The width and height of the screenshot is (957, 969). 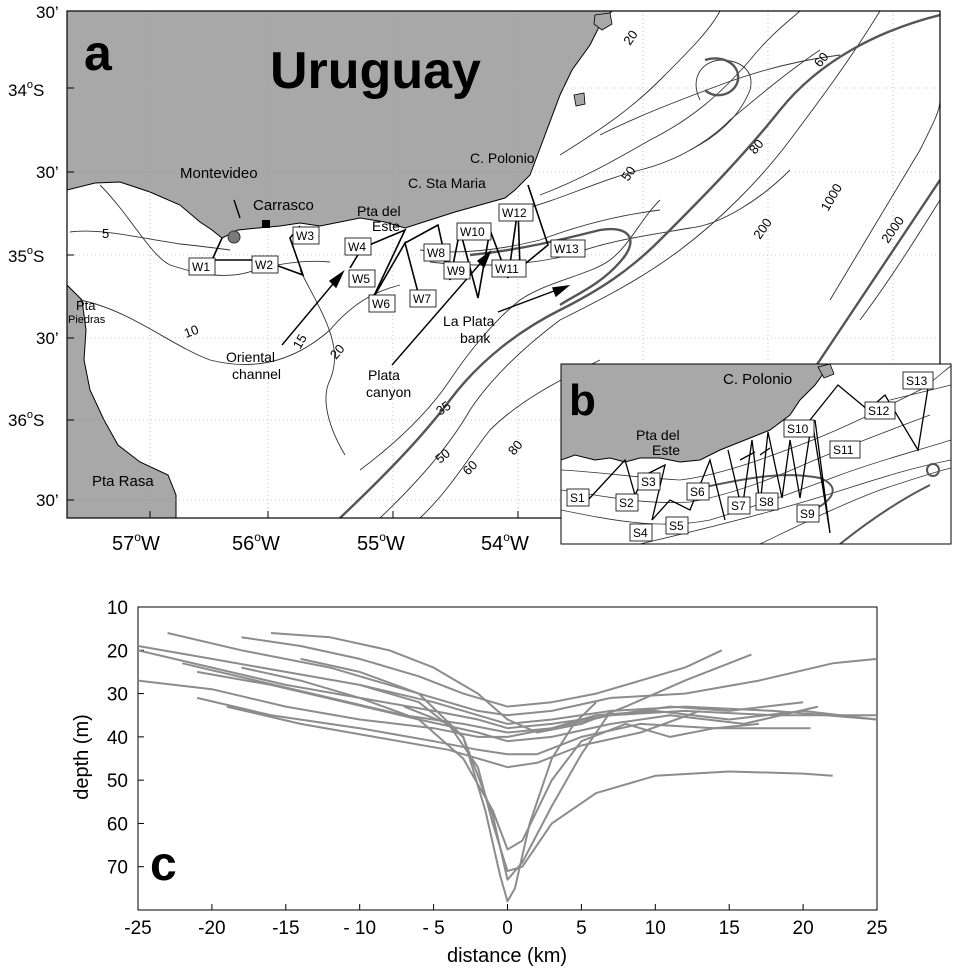 I want to click on y-tick-label: 40, so click(x=117, y=738).